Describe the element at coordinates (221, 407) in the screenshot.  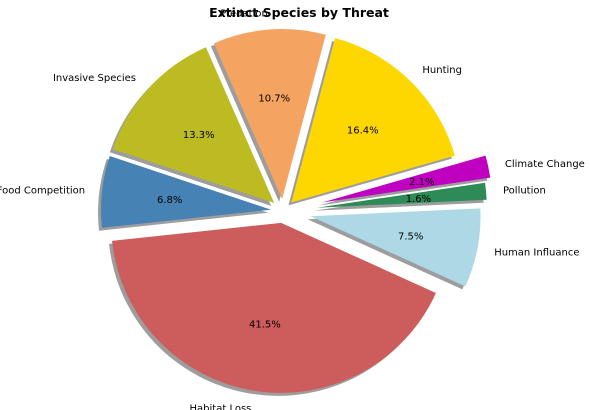
I see `slice-label-habitat-loss: Habitat Loss` at that location.